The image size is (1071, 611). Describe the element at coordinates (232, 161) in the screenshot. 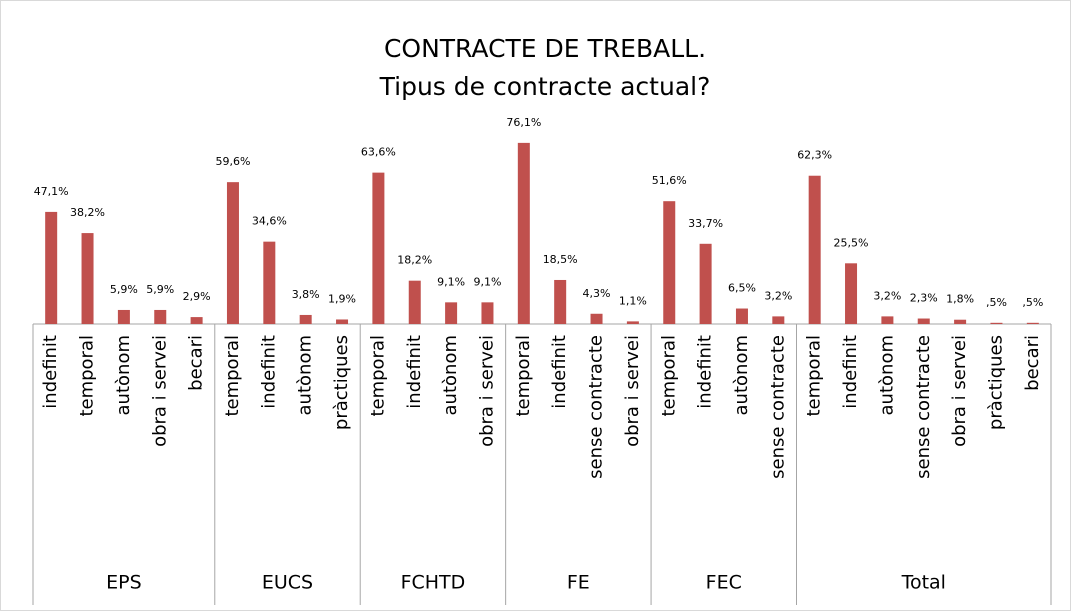

I see `value-label: 59,6%` at that location.